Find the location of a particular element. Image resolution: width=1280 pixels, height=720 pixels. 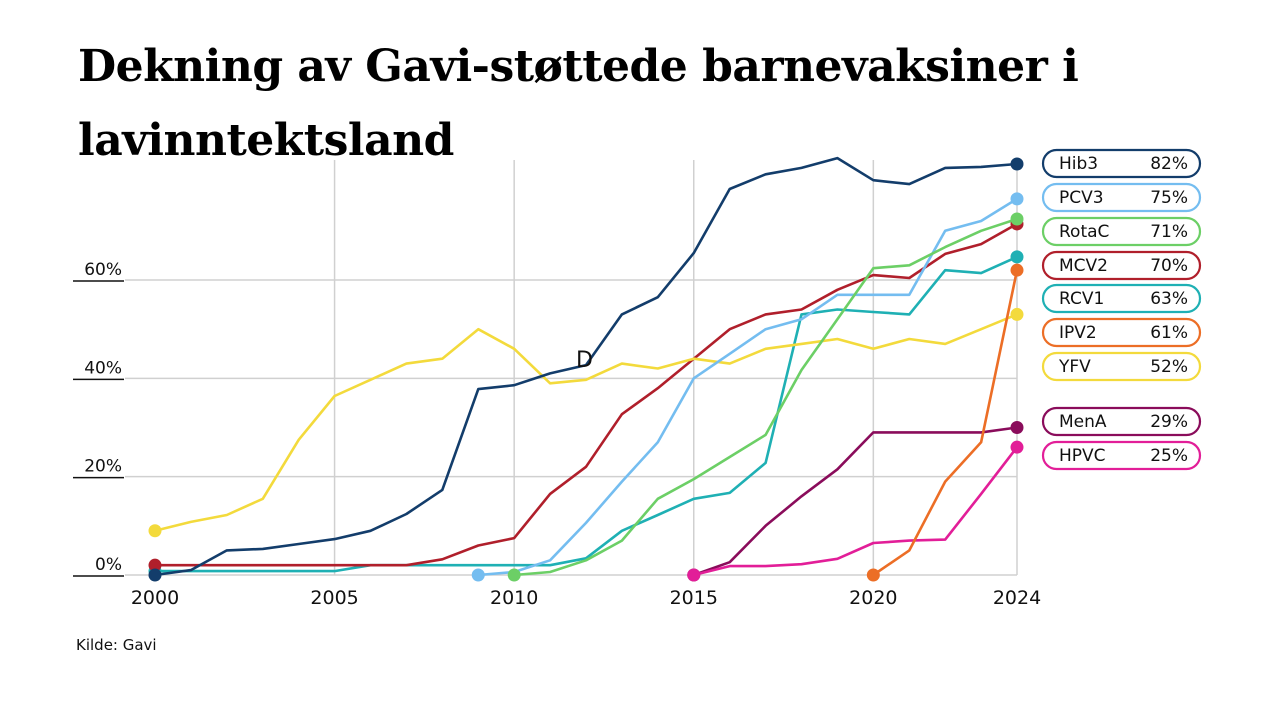

y-tick-label: 60% is located at coordinates (103, 270).